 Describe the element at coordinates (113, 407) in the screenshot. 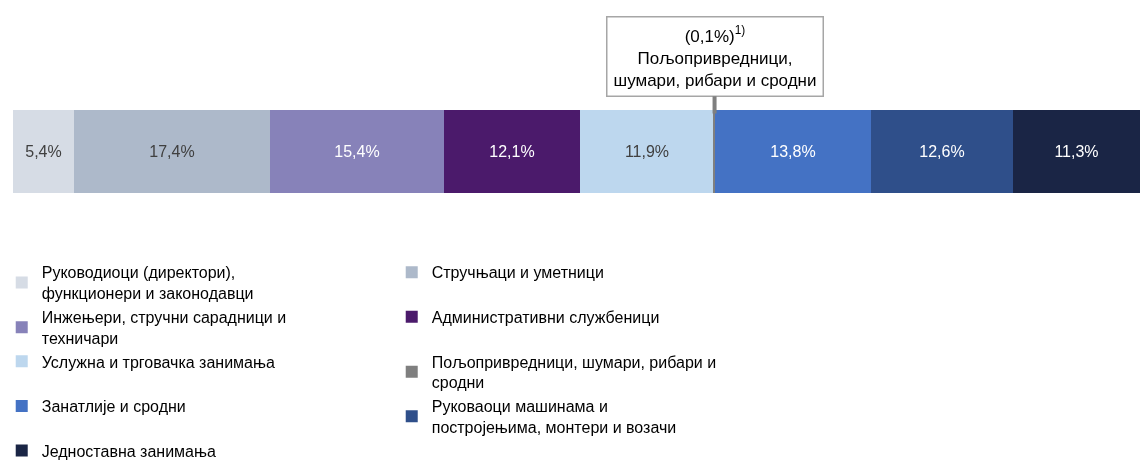

I see `legend-label: Занатлије и сродни` at that location.